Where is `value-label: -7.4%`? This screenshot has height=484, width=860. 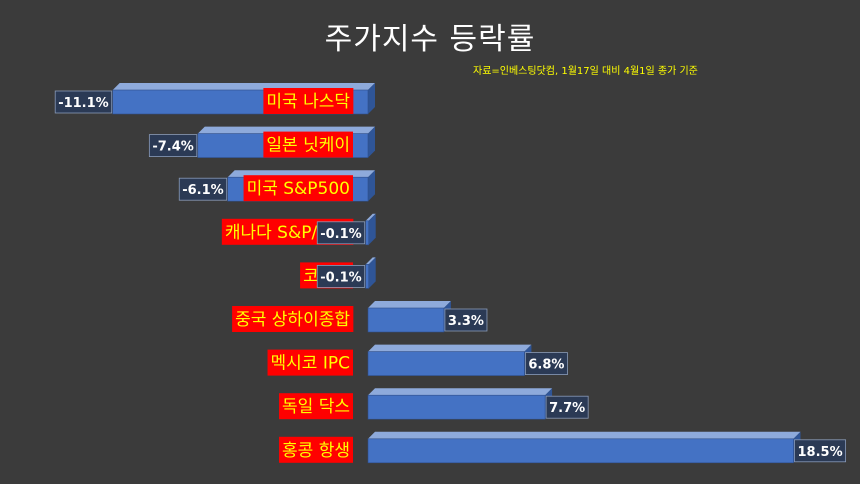
value-label: -7.4% is located at coordinates (172, 147).